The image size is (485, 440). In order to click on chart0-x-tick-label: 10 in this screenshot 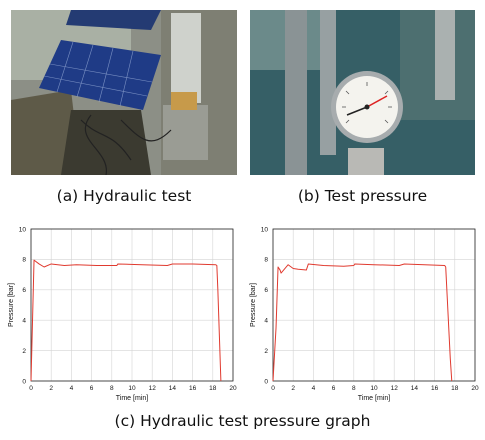, I will do `click(132, 388)`.